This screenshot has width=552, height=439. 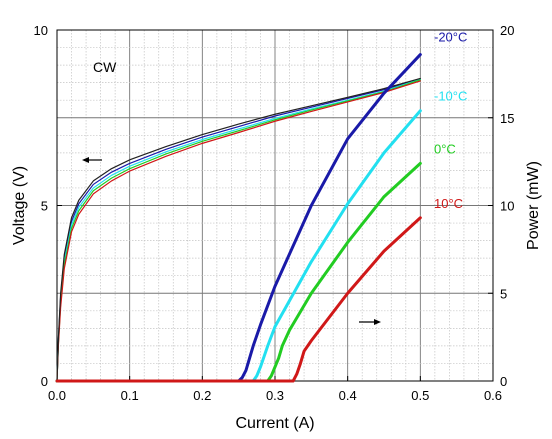 What do you see at coordinates (348, 395) in the screenshot?
I see `x-tick-label: 0.4` at bounding box center [348, 395].